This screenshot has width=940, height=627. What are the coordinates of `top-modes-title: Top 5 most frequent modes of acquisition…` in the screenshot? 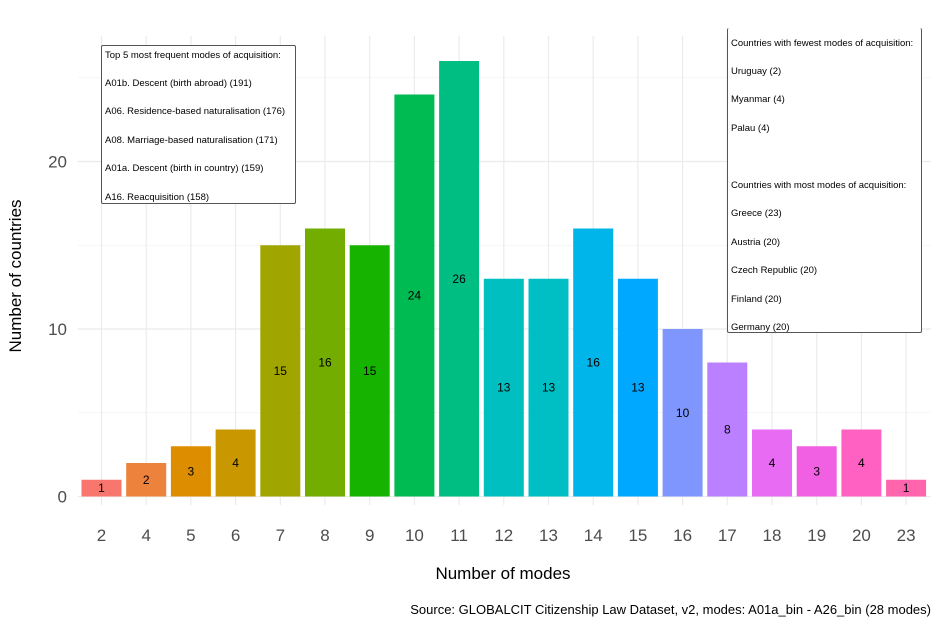 It's located at (193, 55).